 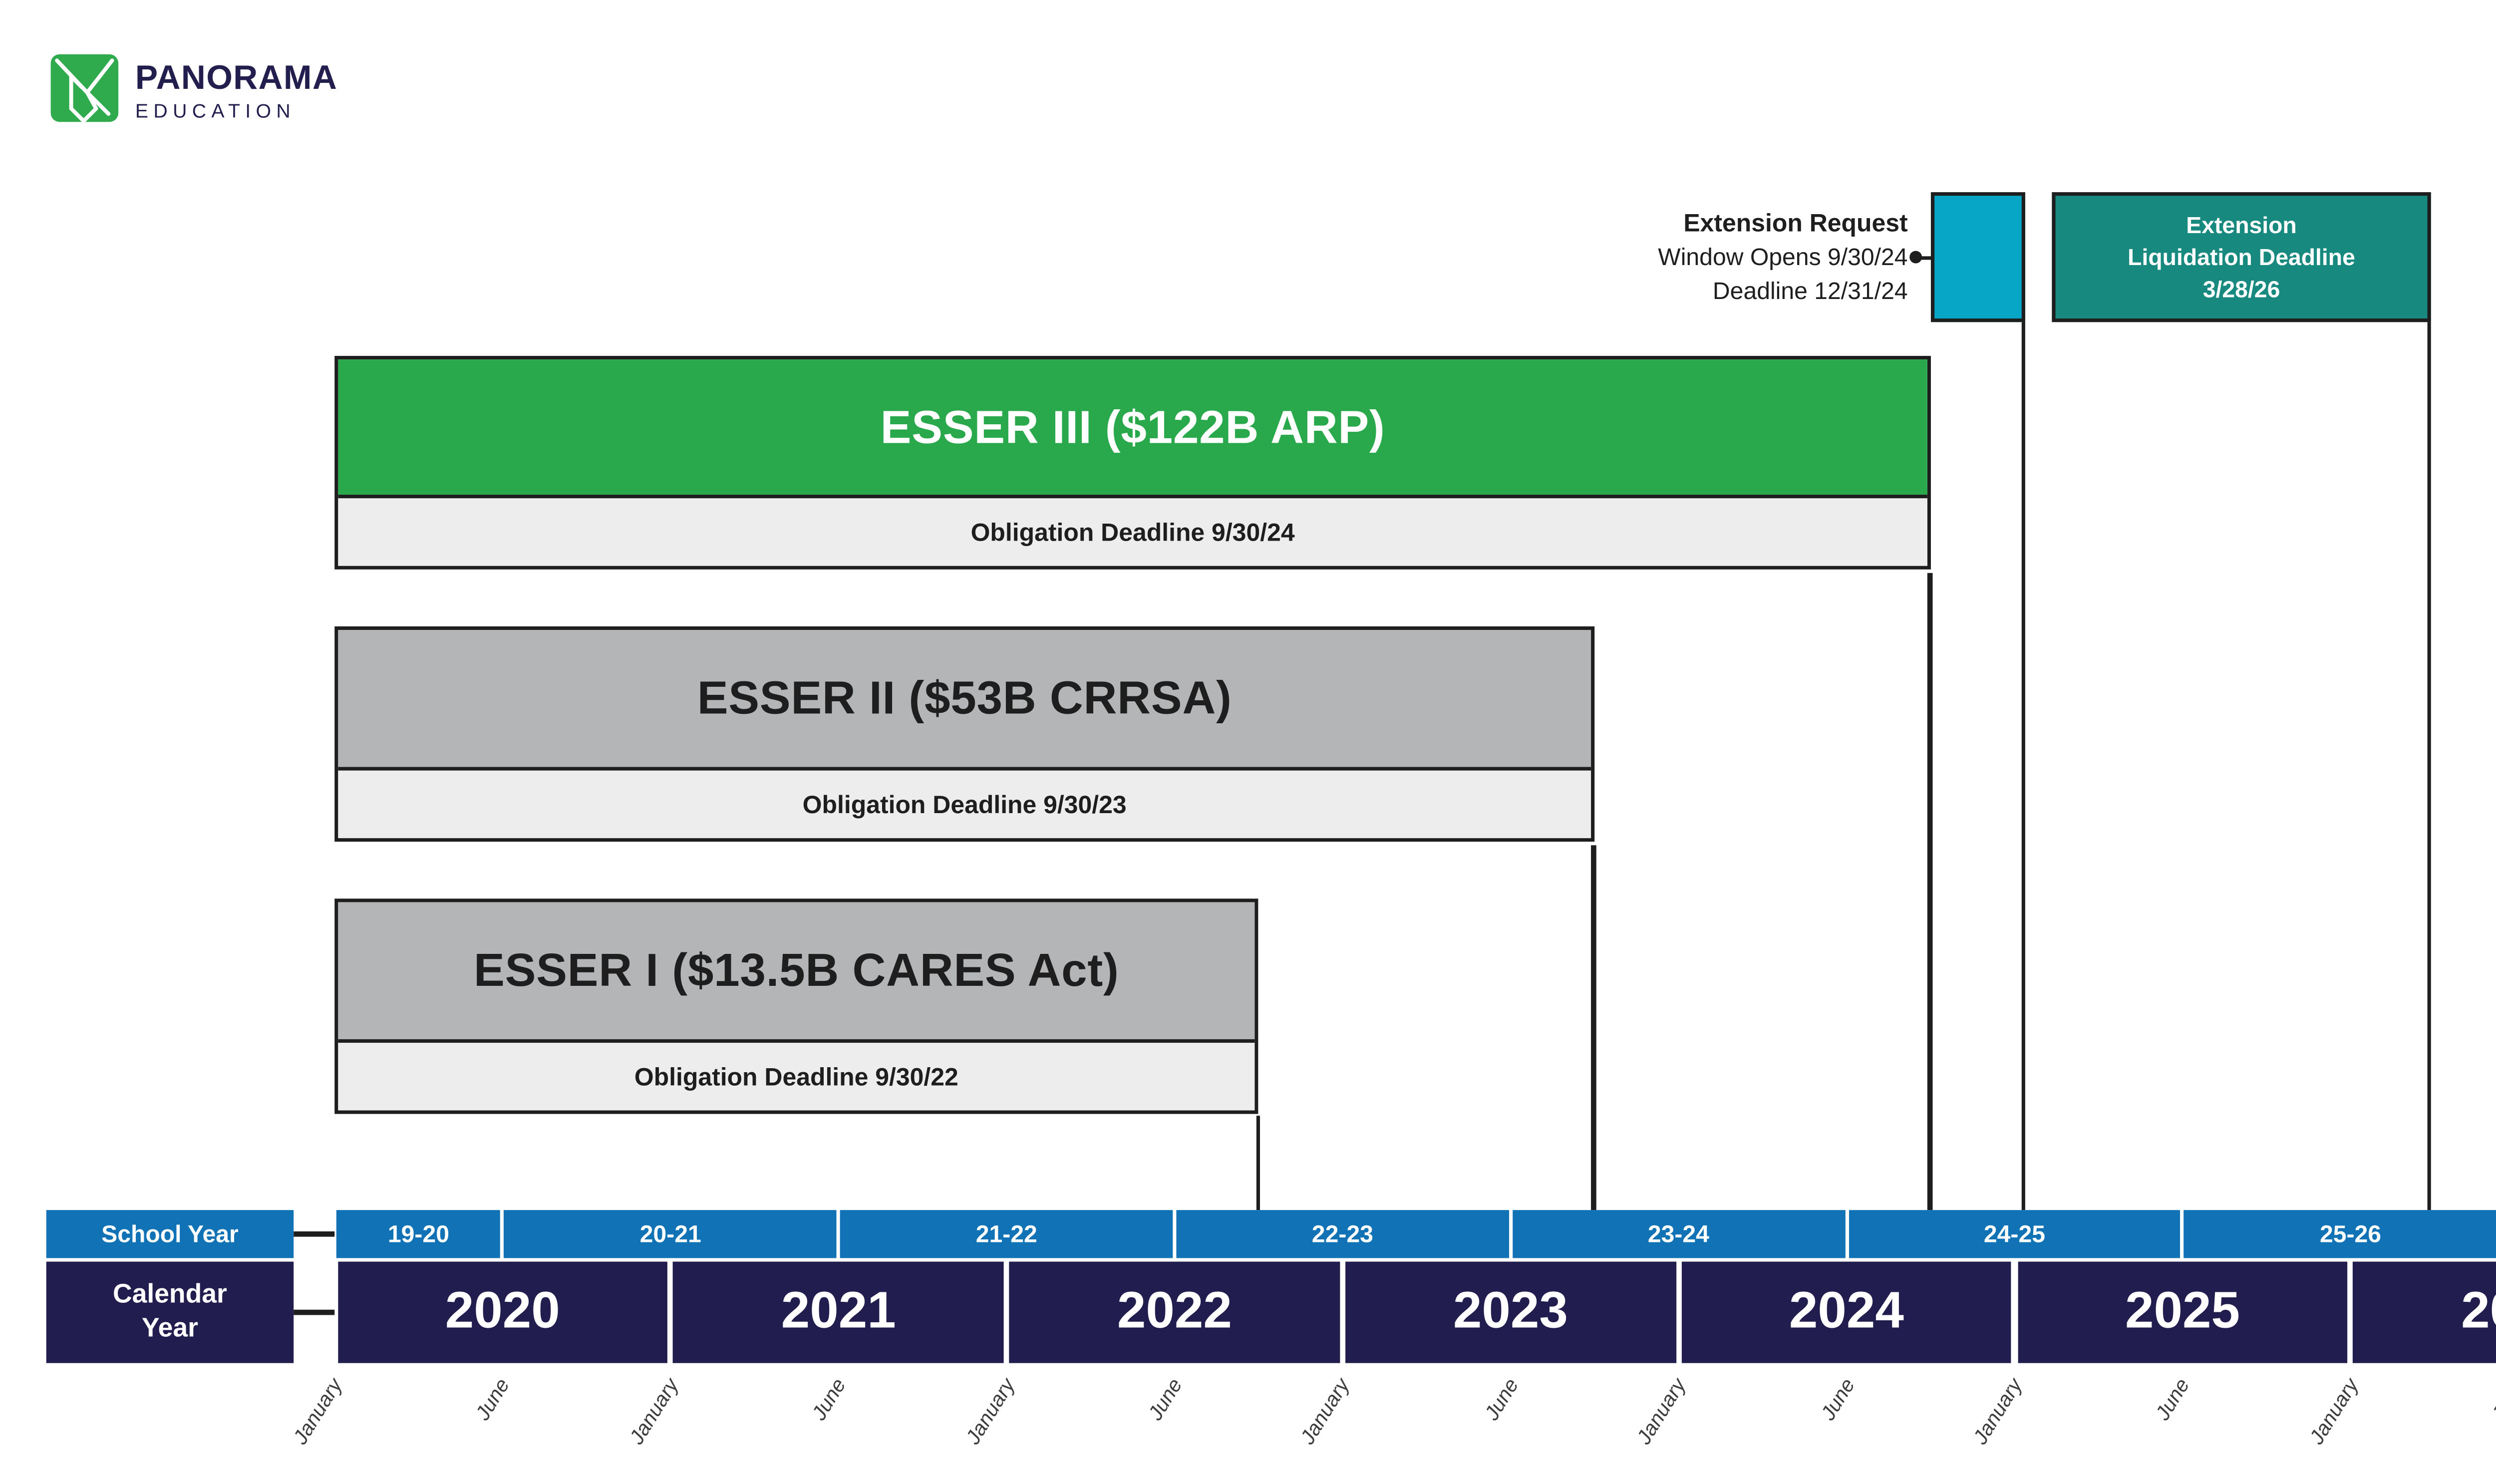 What do you see at coordinates (169, 1295) in the screenshot?
I see `calendar-year-label-text: Calendar` at bounding box center [169, 1295].